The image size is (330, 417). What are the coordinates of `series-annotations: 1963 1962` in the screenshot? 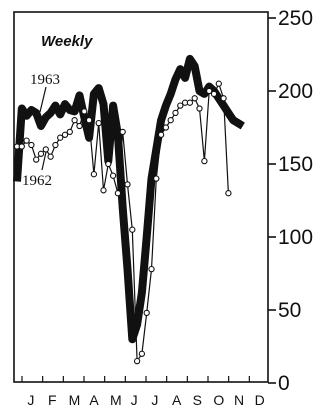 It's located at (41, 130).